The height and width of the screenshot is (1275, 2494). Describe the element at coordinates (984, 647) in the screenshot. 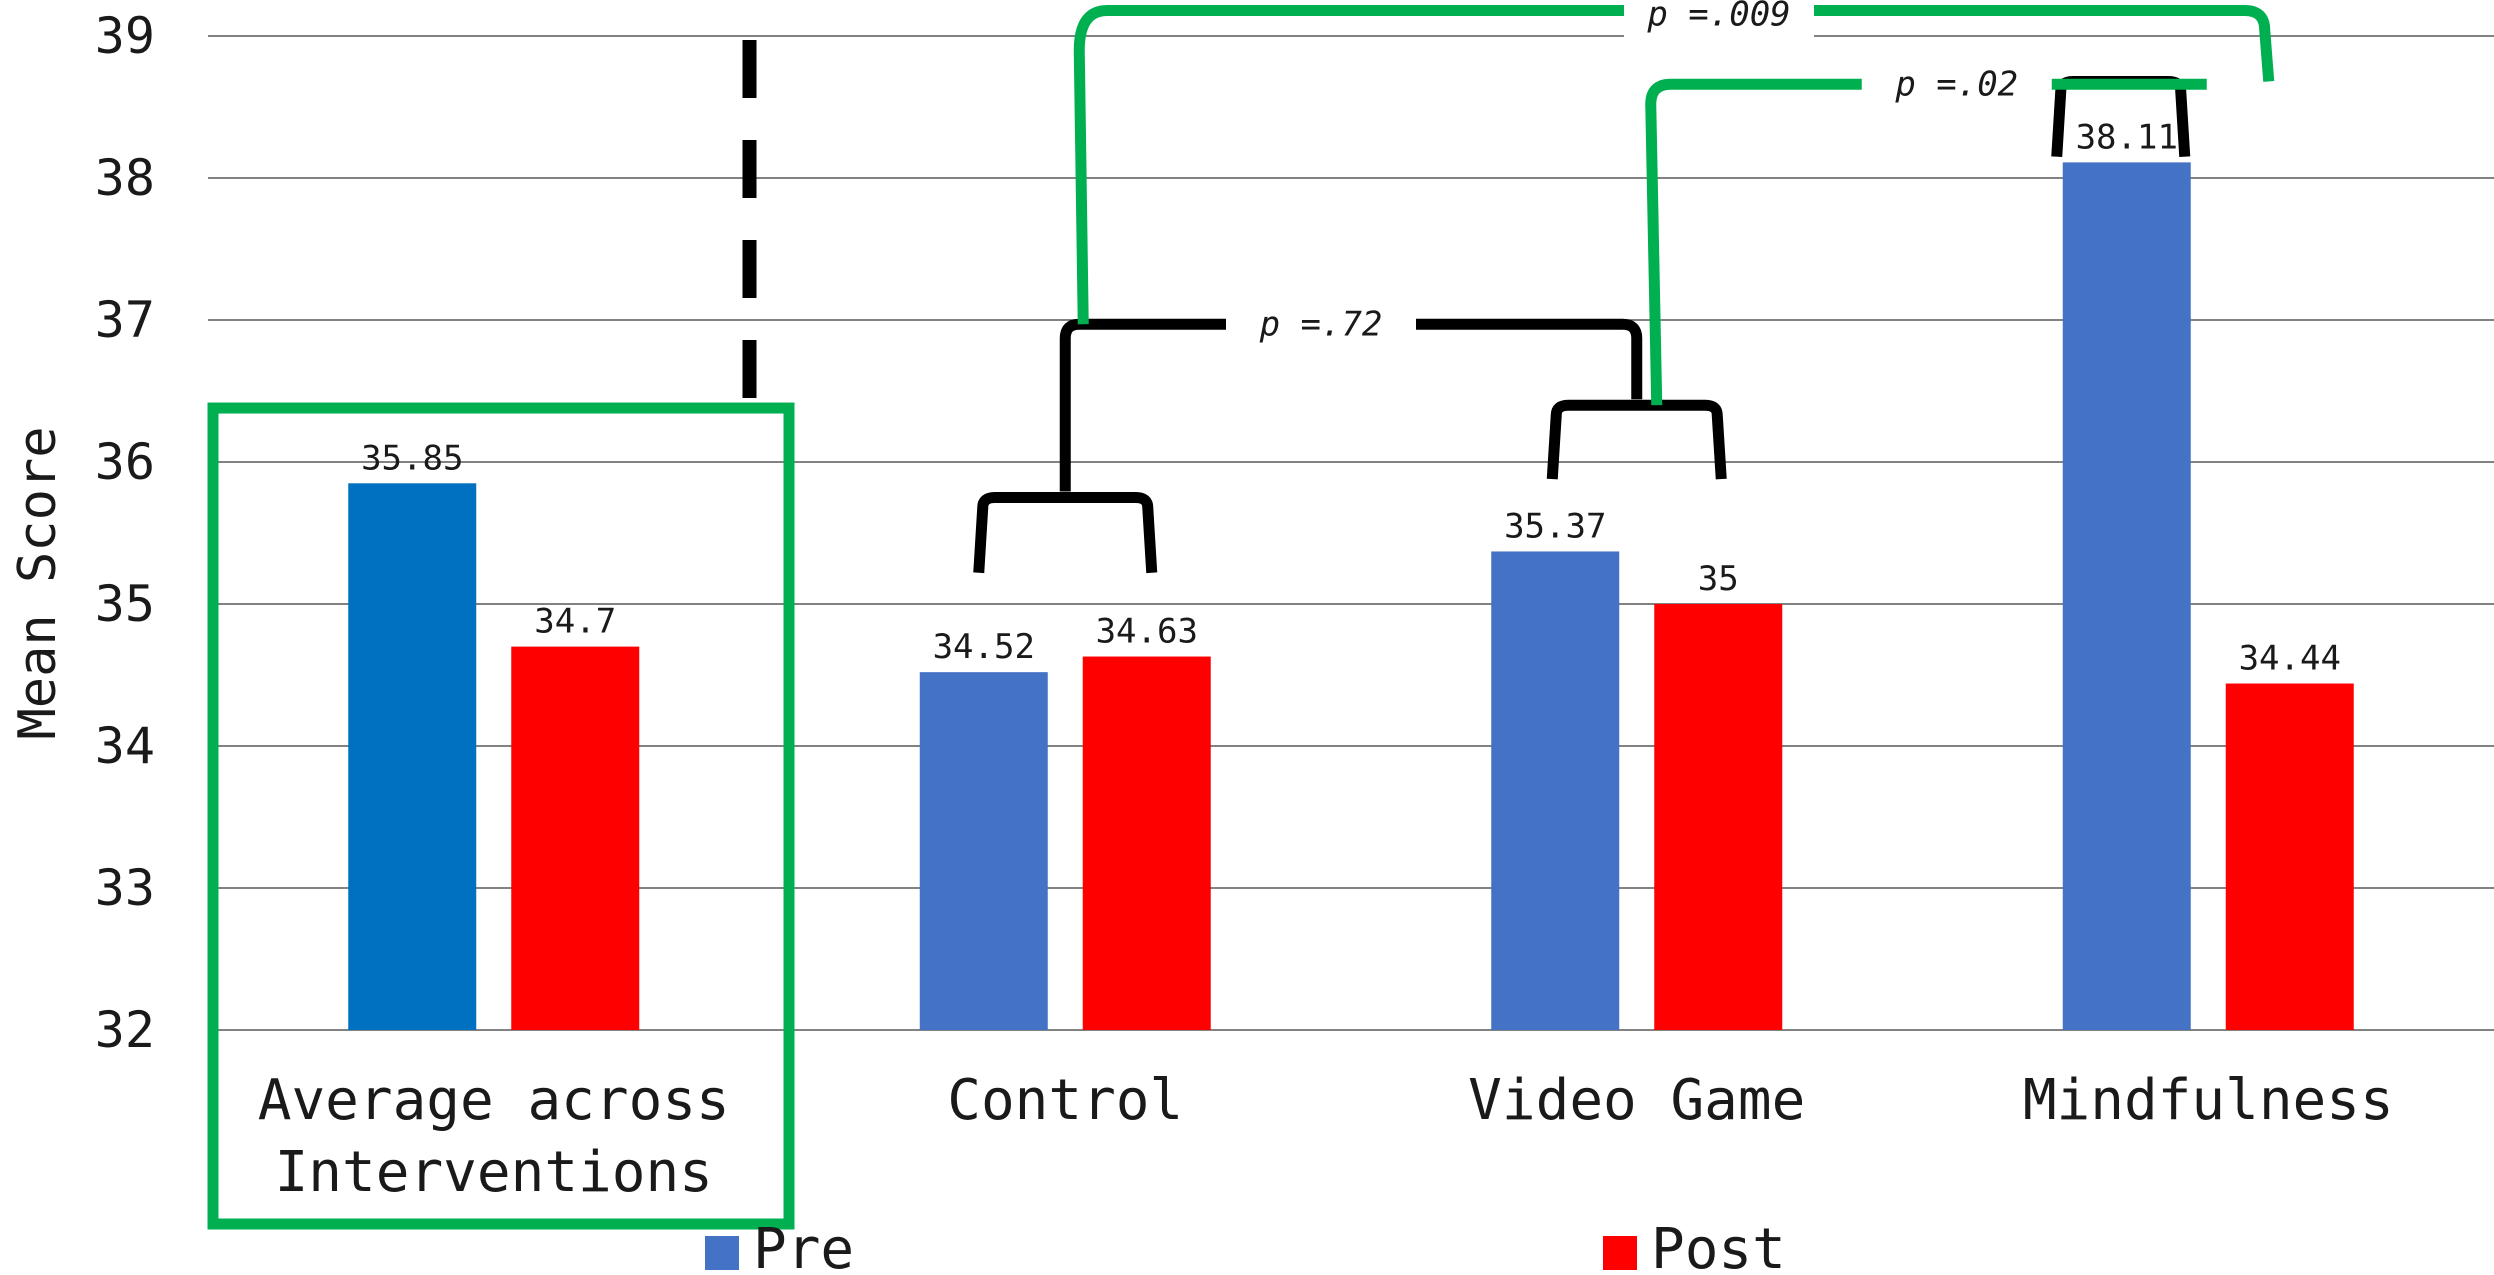

I see `data-label-pre: 34.52` at that location.